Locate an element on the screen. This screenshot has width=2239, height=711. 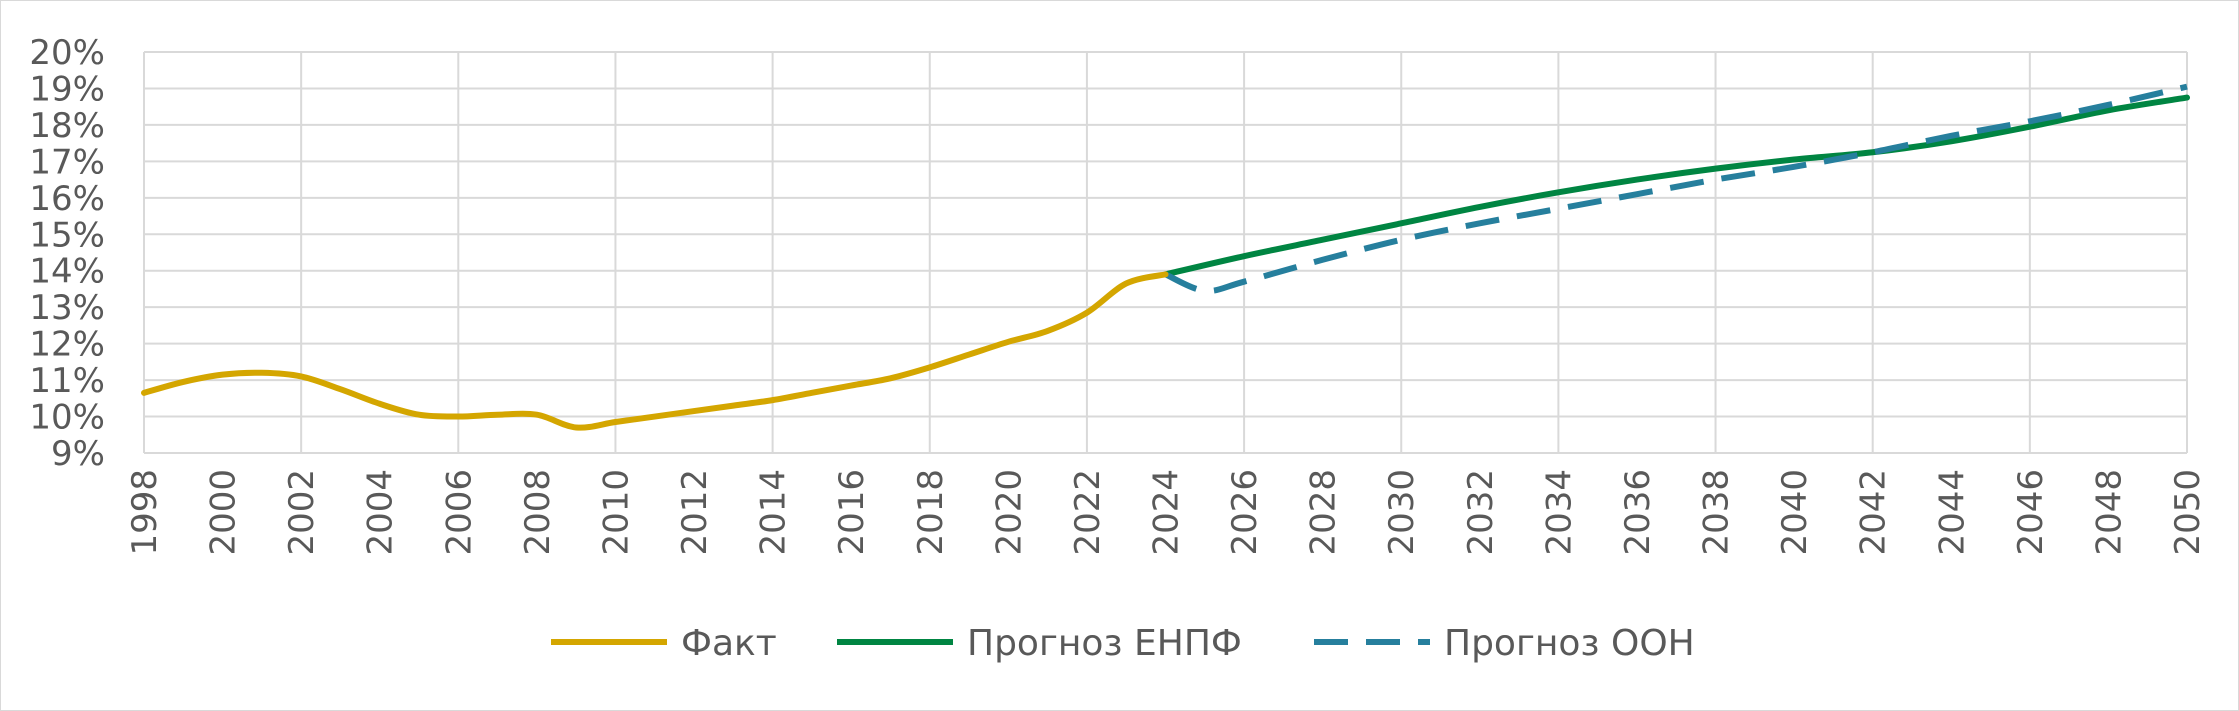
x-tick-label: 2030 is located at coordinates (1402, 512).